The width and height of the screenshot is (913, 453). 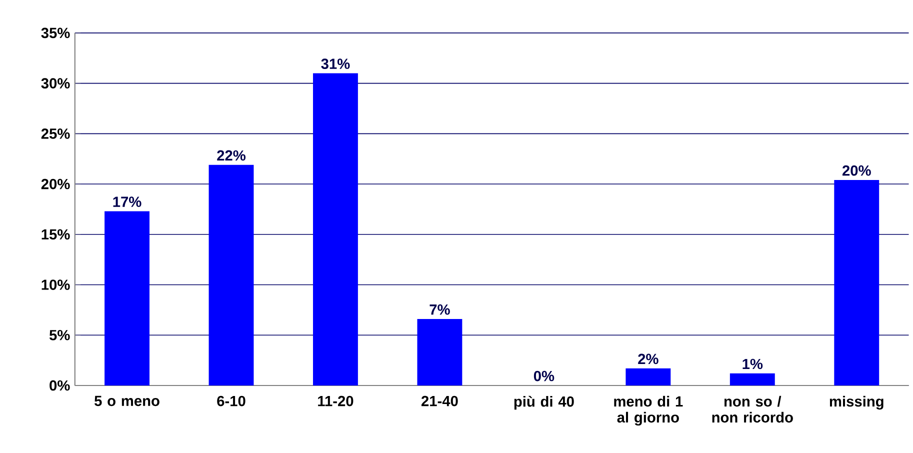 I want to click on data-label: 7%, so click(x=440, y=309).